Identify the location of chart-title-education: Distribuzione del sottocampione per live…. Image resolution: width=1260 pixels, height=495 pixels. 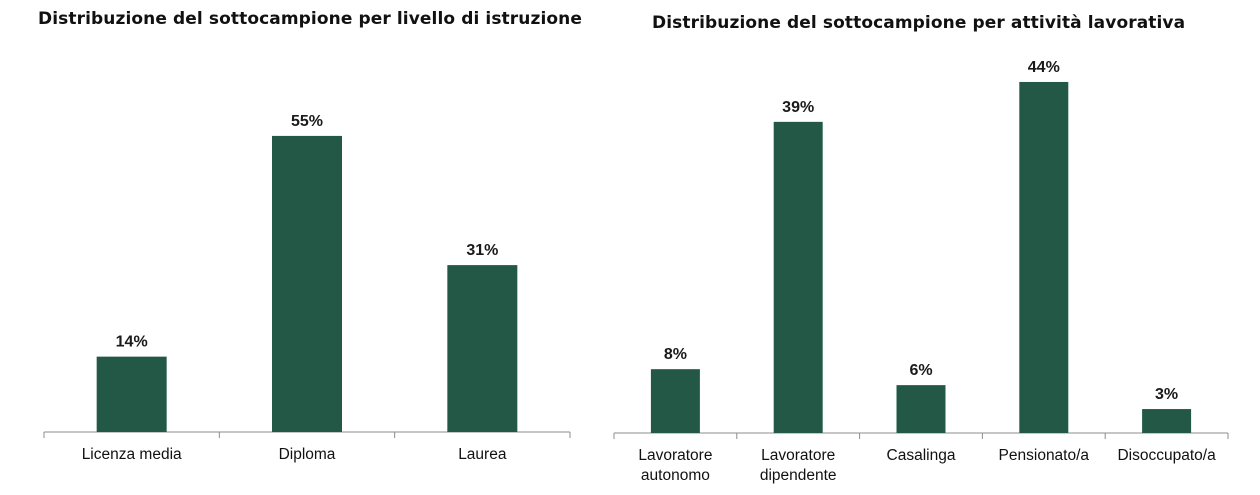
(310, 19).